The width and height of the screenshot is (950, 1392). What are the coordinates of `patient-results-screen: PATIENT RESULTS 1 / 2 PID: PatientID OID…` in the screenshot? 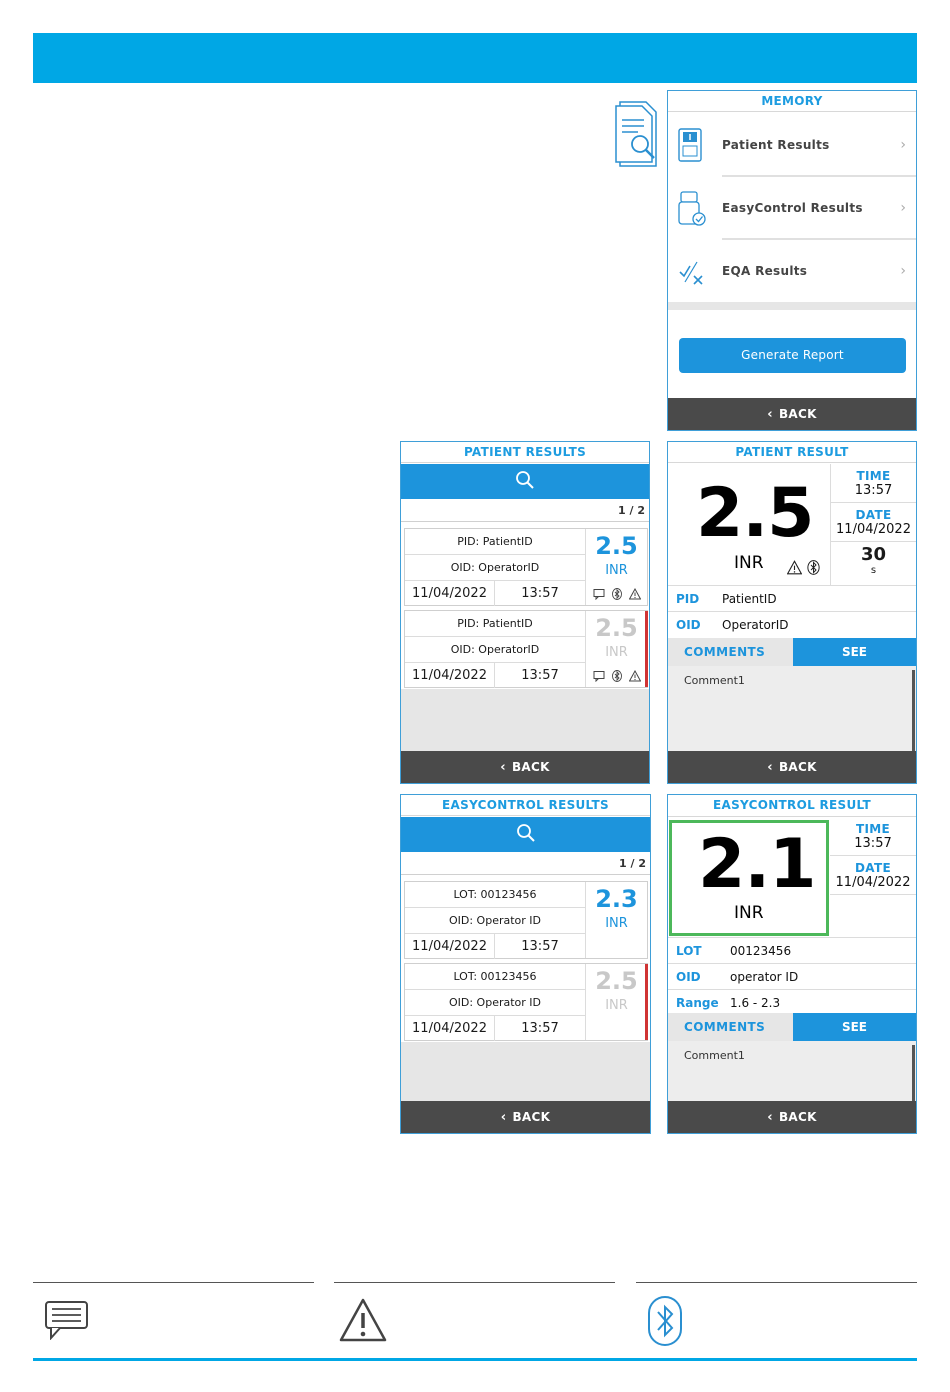 It's located at (525, 612).